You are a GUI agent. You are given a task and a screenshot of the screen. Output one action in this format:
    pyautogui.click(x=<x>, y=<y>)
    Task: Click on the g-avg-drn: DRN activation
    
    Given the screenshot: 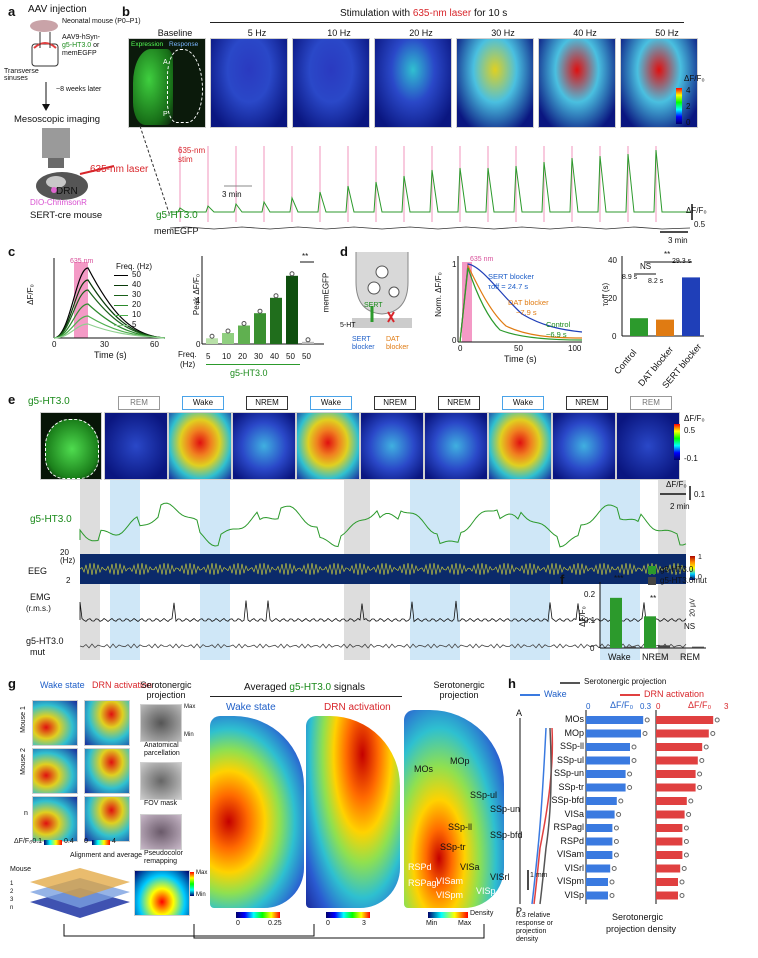 What is the action you would take?
    pyautogui.click(x=357, y=707)
    